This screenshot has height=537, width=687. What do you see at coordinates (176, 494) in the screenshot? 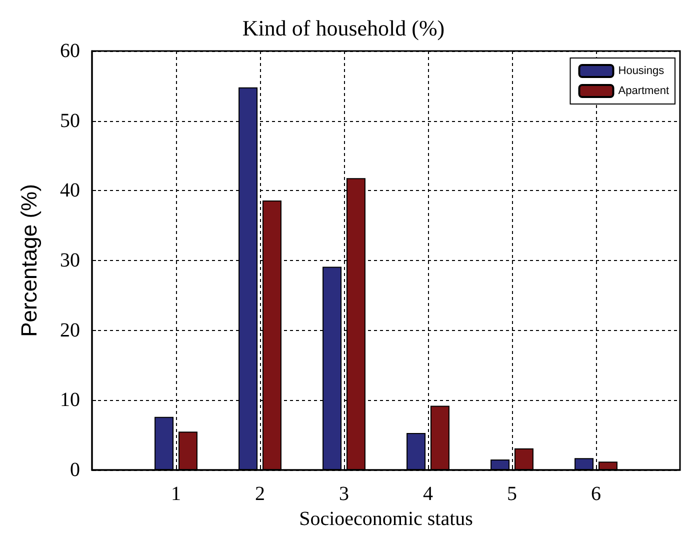
I see `x-tick-label: 1` at bounding box center [176, 494].